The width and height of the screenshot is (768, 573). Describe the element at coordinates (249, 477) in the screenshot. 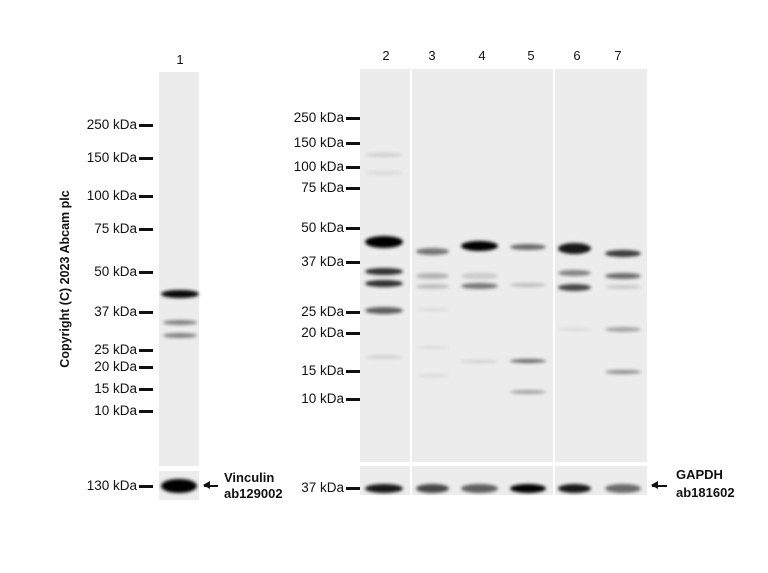

I see `loading-control-name: Vinculin` at that location.